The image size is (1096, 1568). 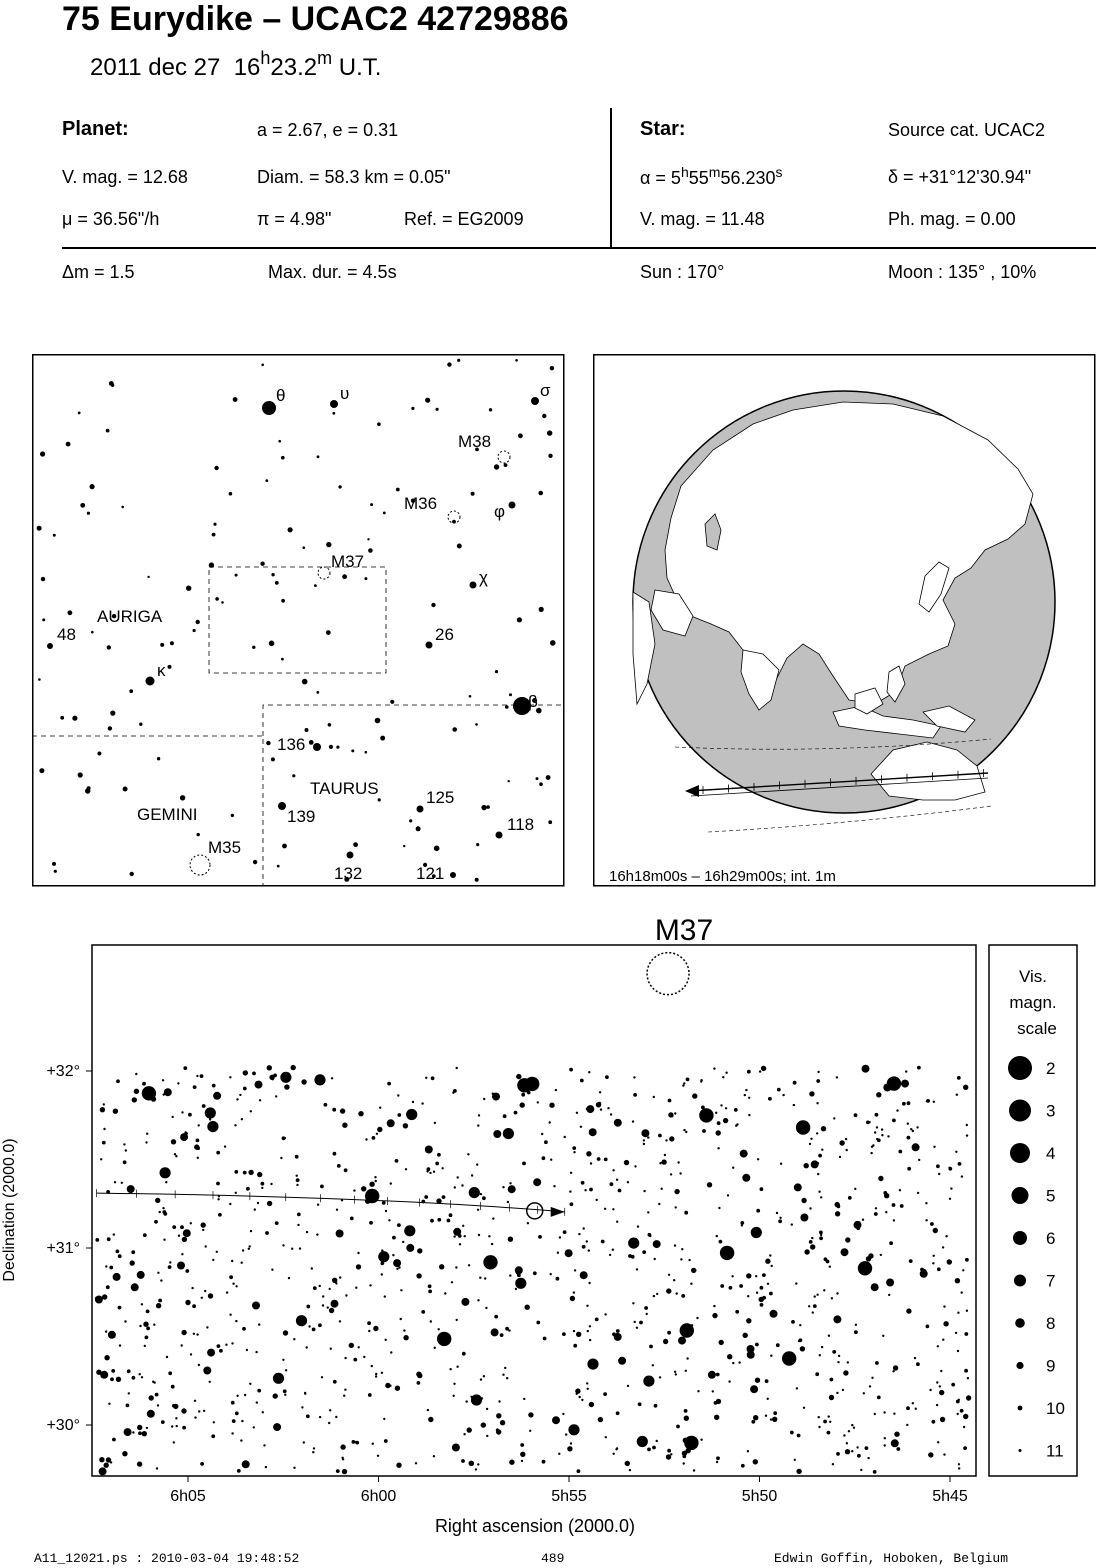 I want to click on label-132: 132, so click(x=348, y=873).